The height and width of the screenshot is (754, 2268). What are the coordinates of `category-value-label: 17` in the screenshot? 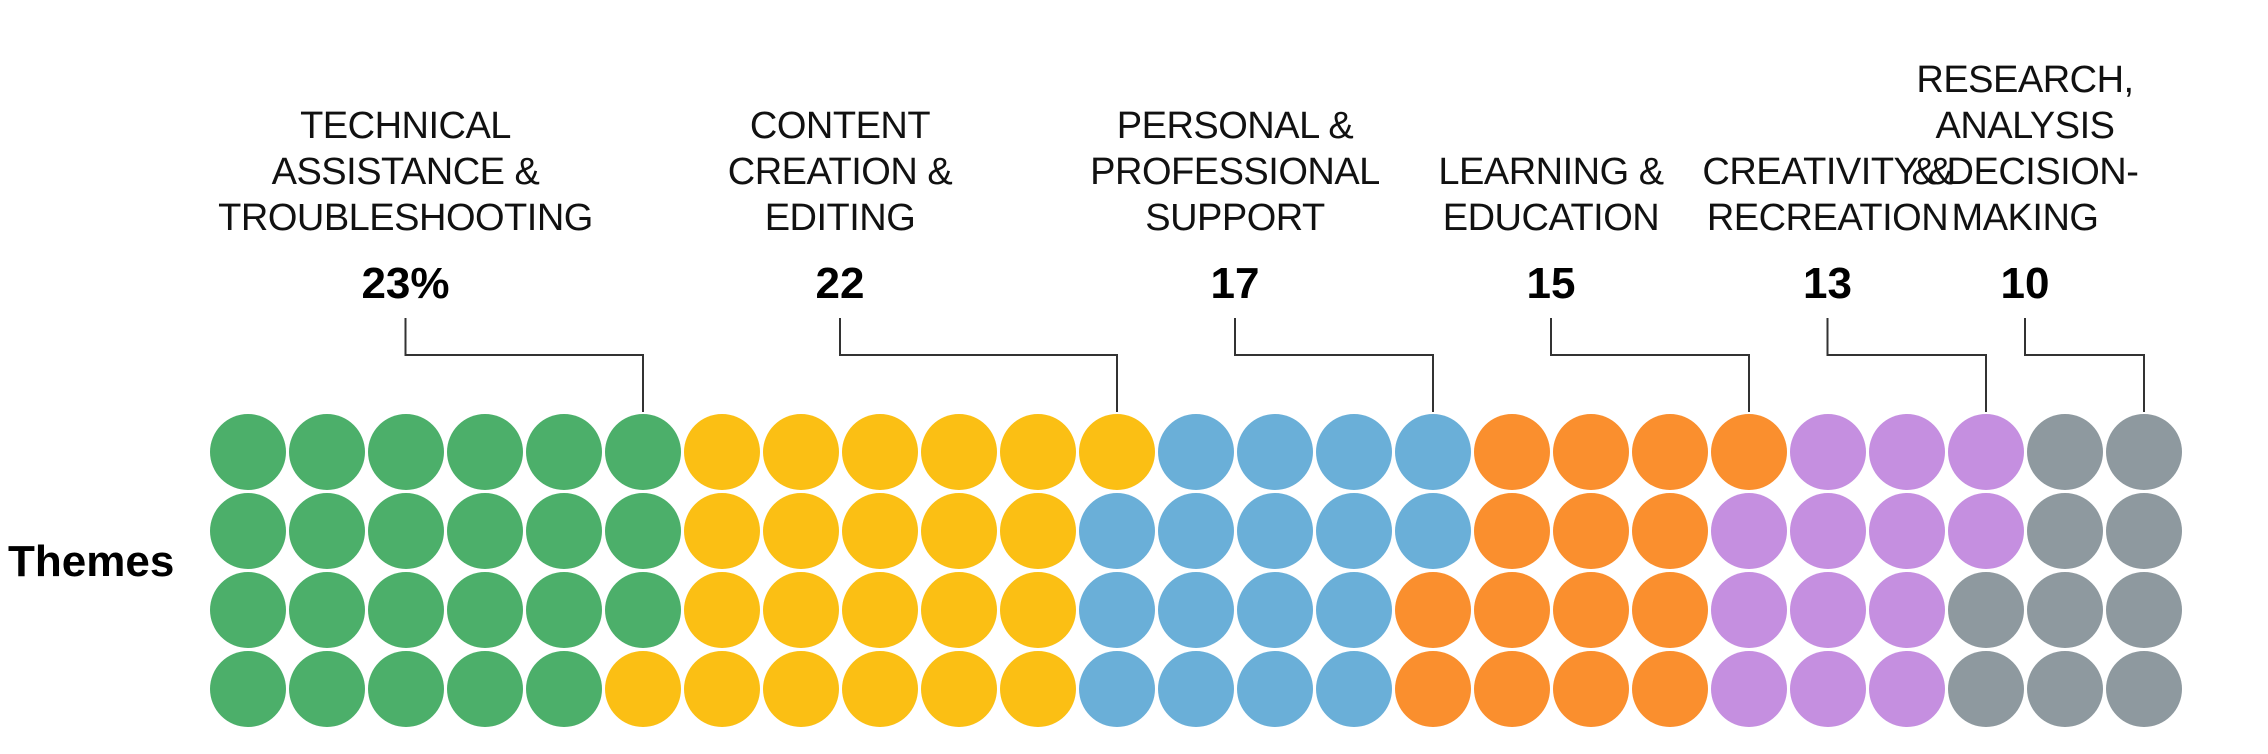 It's located at (1235, 283).